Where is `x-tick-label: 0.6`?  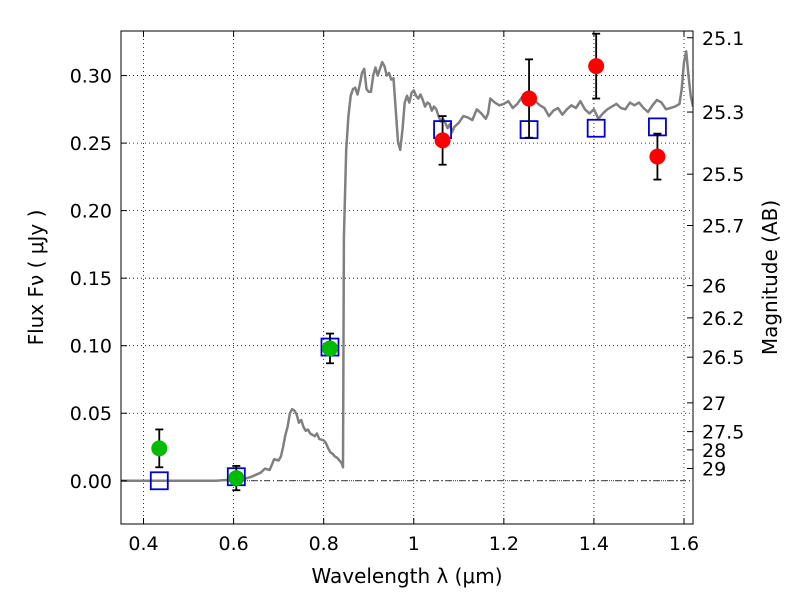
x-tick-label: 0.6 is located at coordinates (233, 544).